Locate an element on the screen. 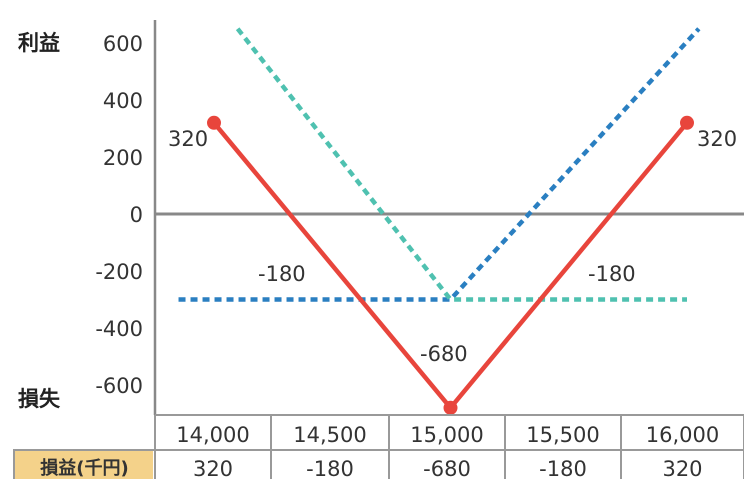  table-header-cell: 16,000 is located at coordinates (682, 435).